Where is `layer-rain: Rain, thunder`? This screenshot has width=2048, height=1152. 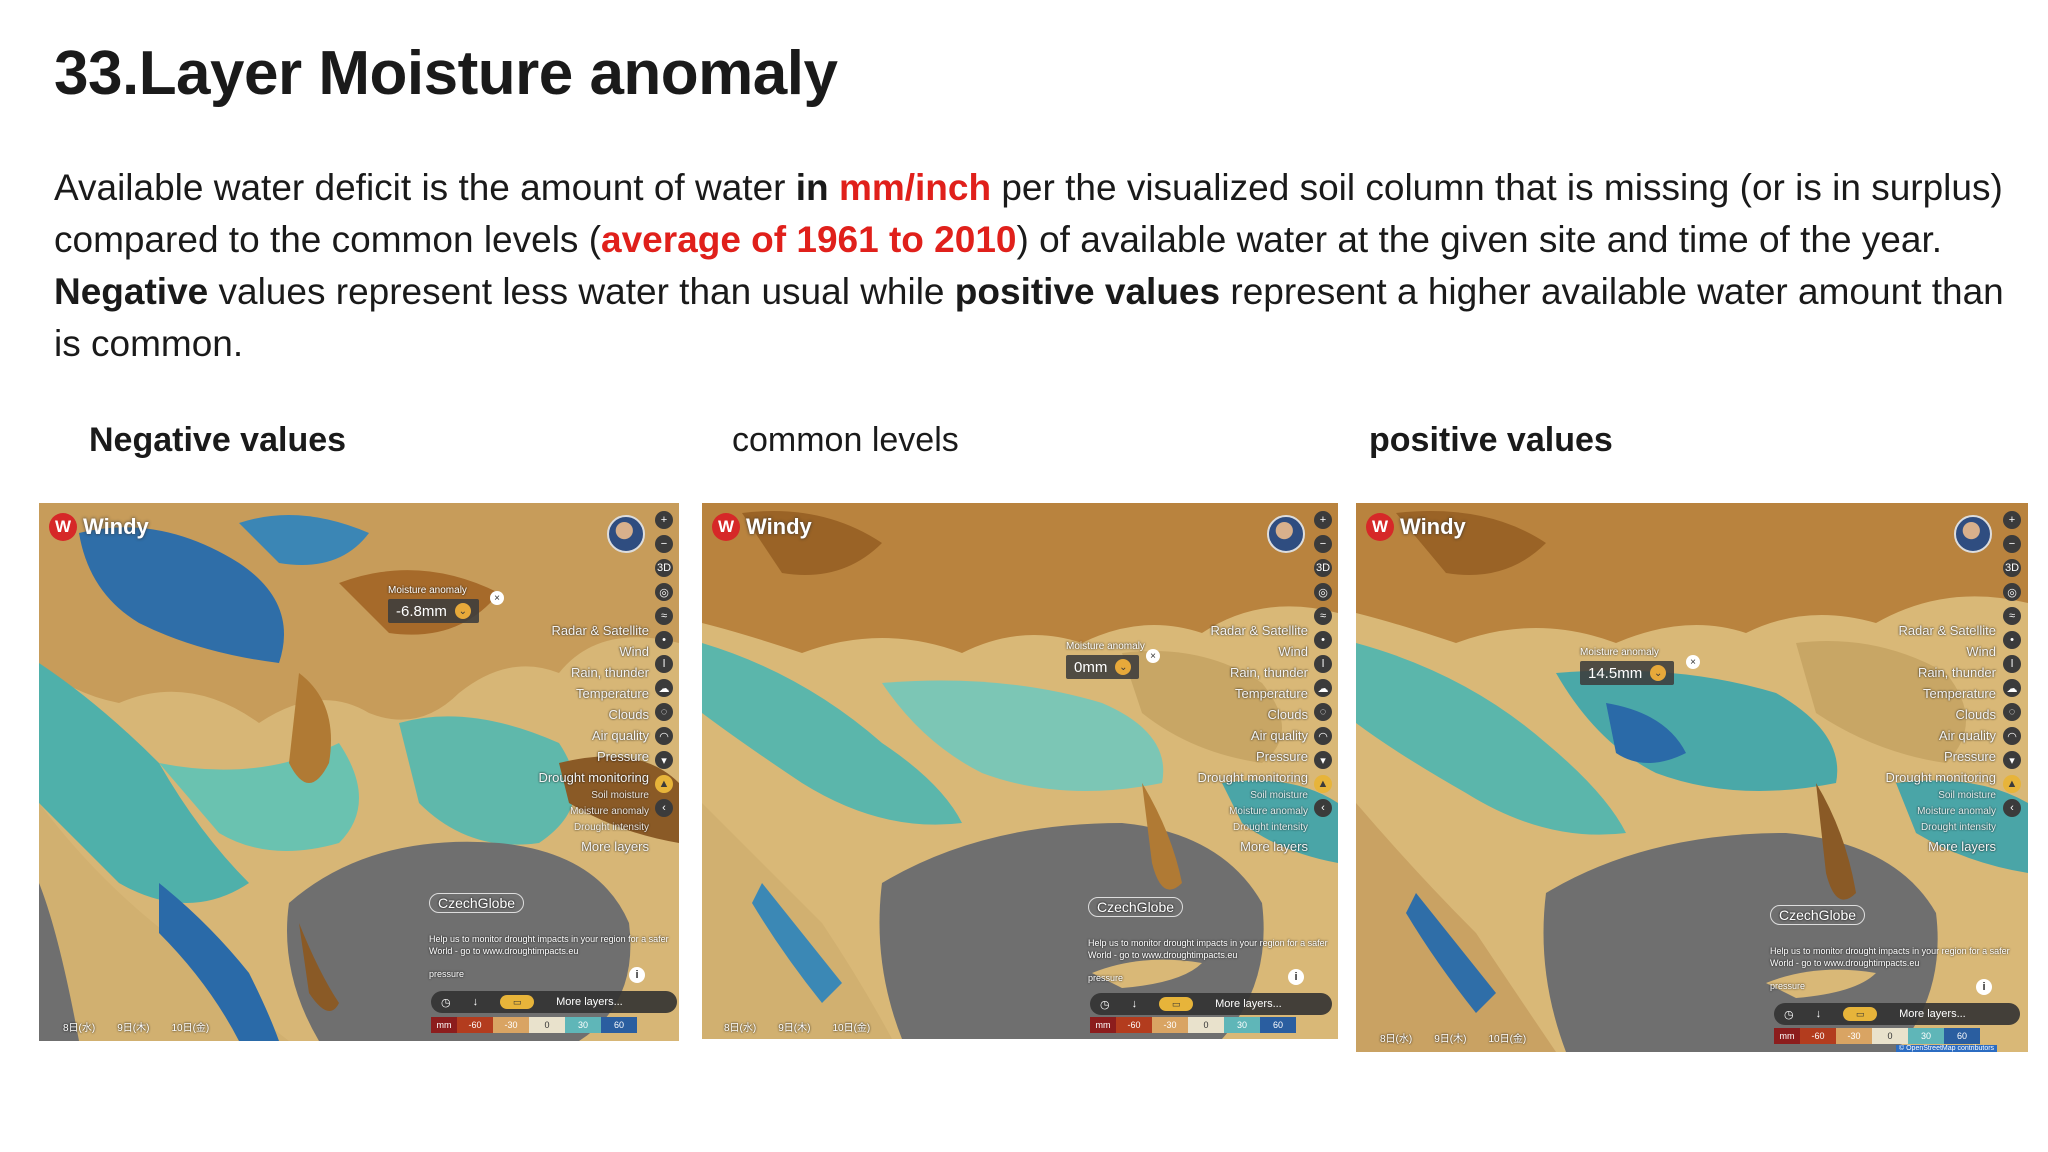 layer-rain: Rain, thunder is located at coordinates (1956, 672).